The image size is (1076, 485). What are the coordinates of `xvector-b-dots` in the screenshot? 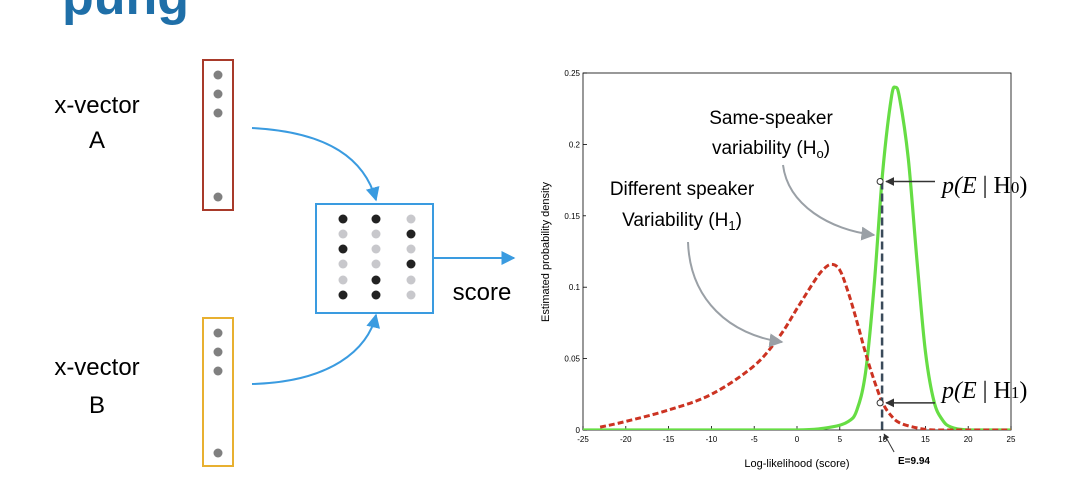 It's located at (218, 393).